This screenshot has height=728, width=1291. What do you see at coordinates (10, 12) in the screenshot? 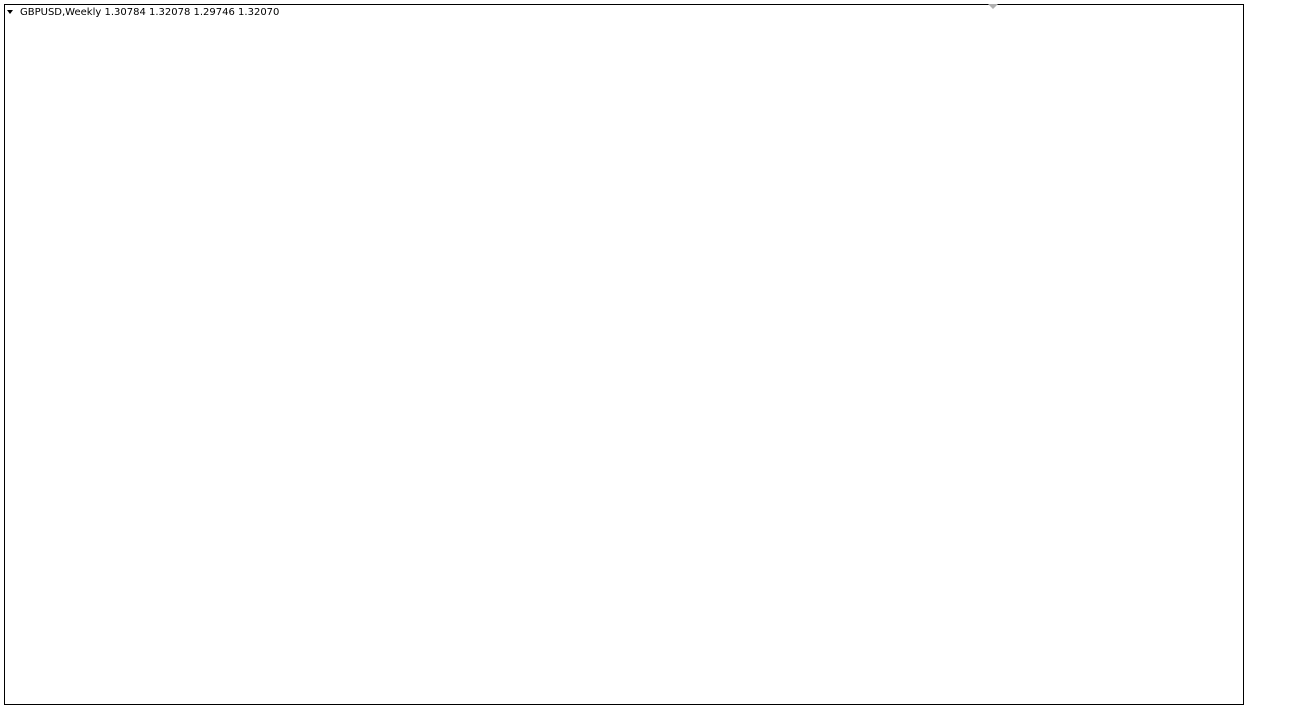
I see `menu-arrow` at bounding box center [10, 12].